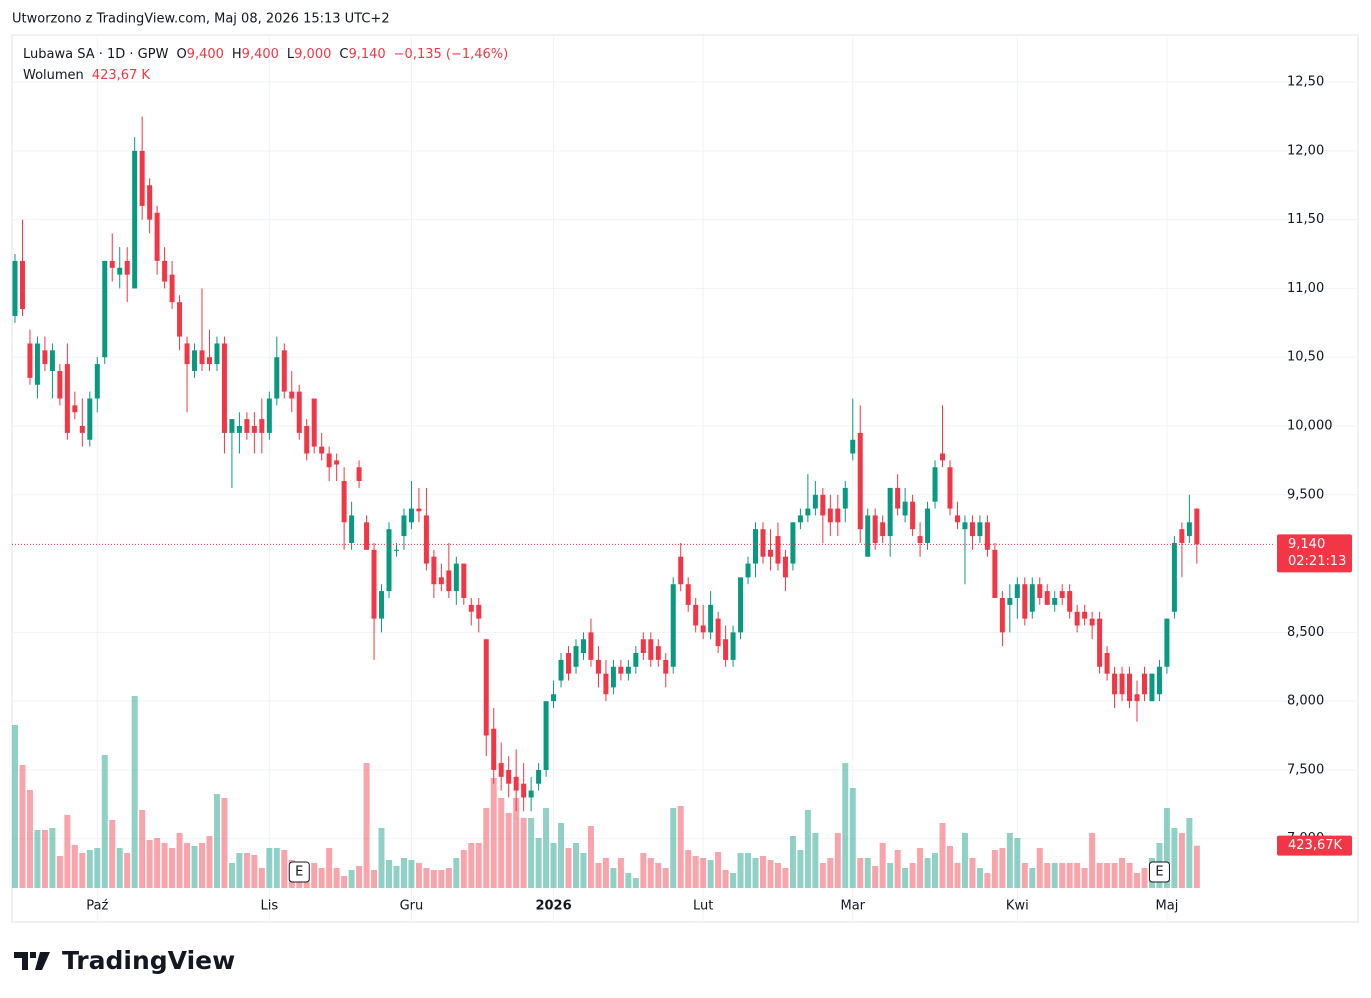 The height and width of the screenshot is (998, 1371). I want to click on legend-open: 9,400, so click(205, 54).